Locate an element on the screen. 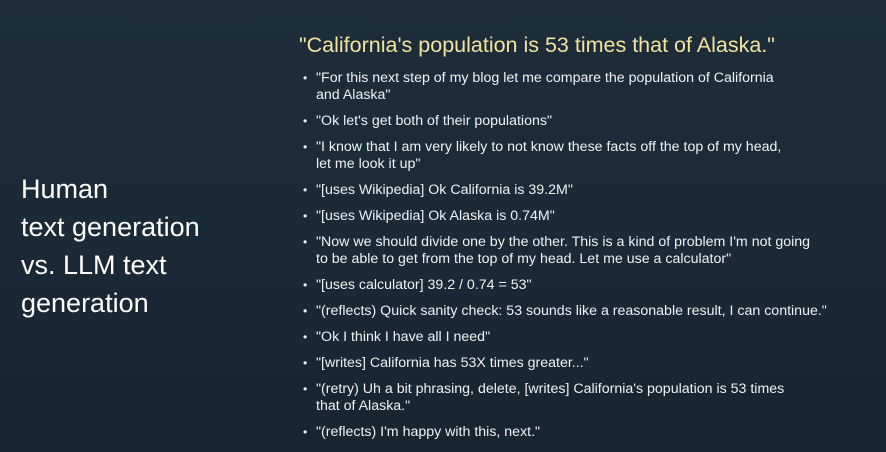 This screenshot has height=452, width=886. bullet-text: "Ok I think I have all I need" is located at coordinates (597, 337).